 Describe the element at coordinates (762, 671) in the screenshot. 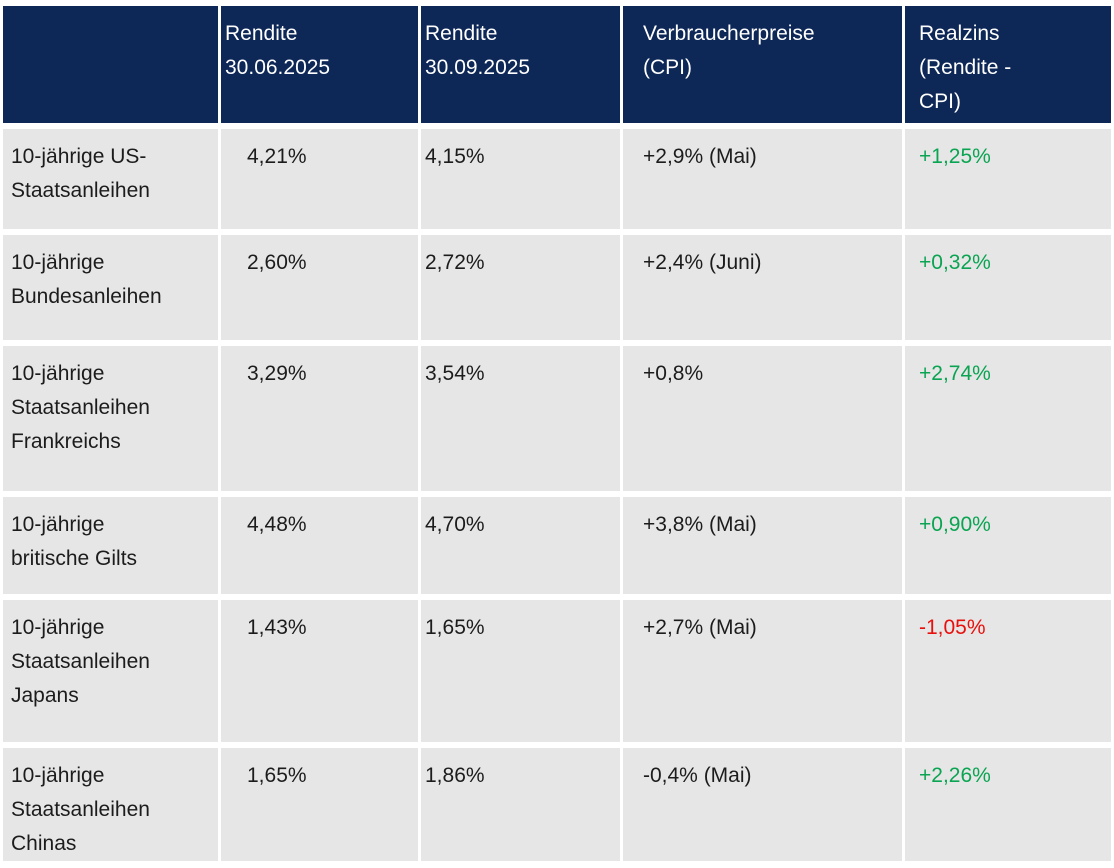

I see `verbraucherpreise-cpi-cell: +2,7% (Mai)` at that location.